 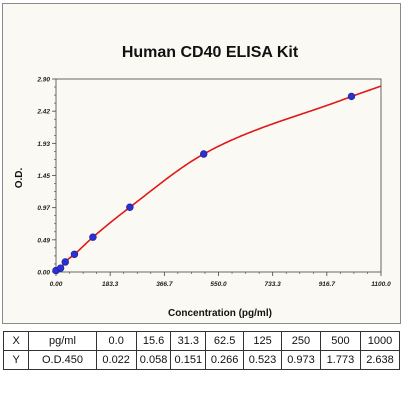 I want to click on value-cell: 0.0, so click(x=116, y=341).